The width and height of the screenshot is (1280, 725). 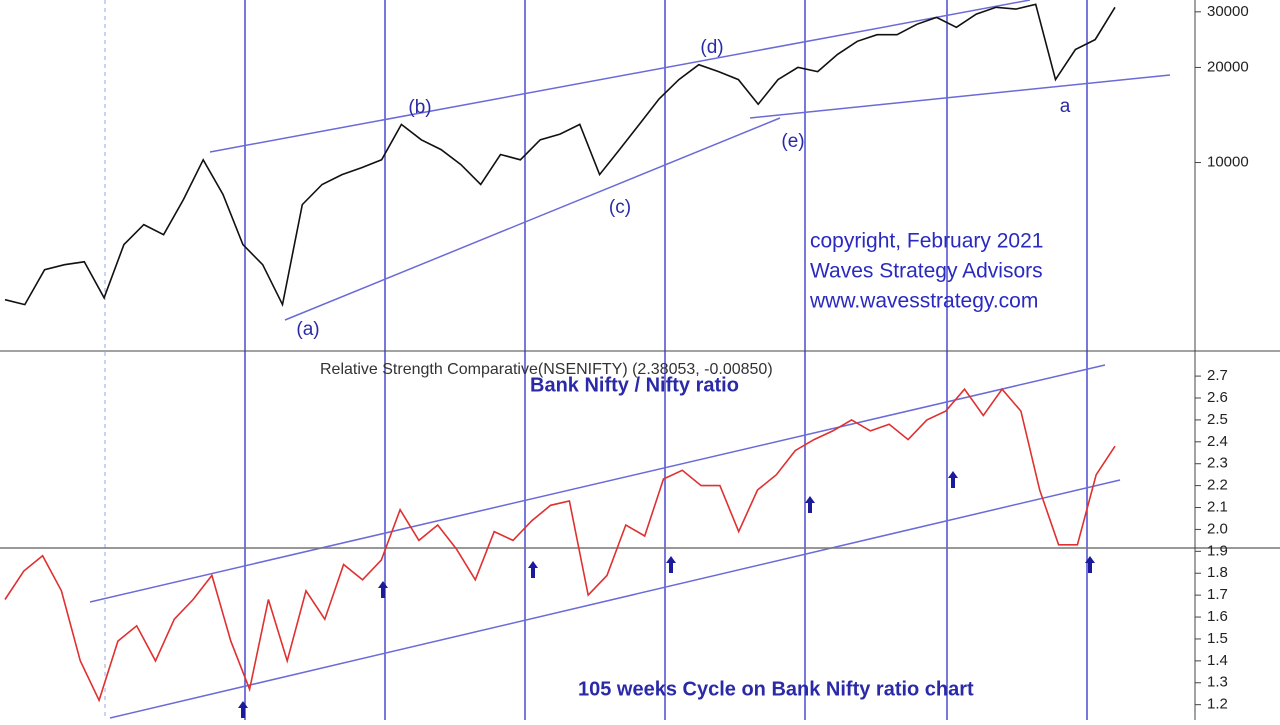 What do you see at coordinates (1217, 616) in the screenshot?
I see `y-tick-label: 1.6` at bounding box center [1217, 616].